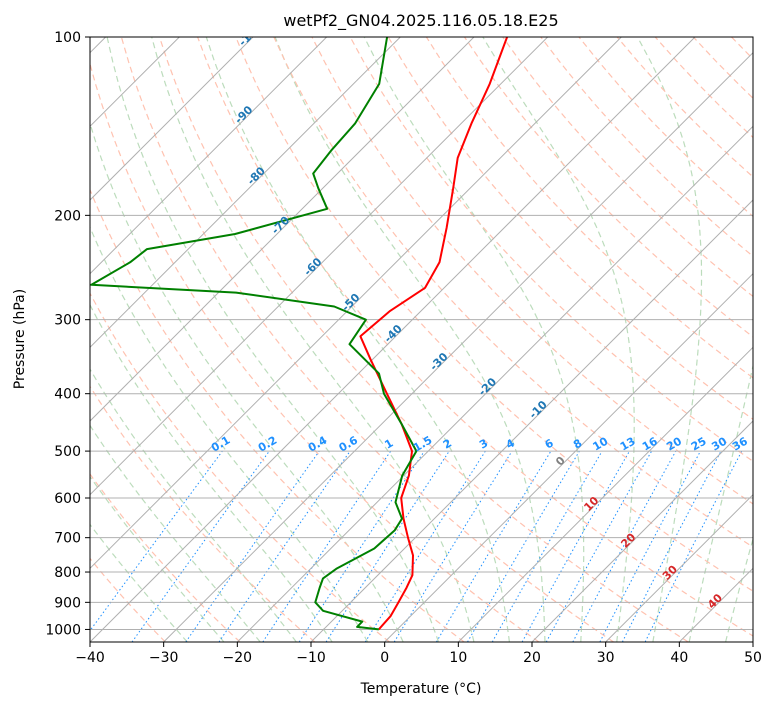  I want to click on x-axis-ticks: −40 −30 −20 −10 0 10 20 30 40 50, so click(418, 654).